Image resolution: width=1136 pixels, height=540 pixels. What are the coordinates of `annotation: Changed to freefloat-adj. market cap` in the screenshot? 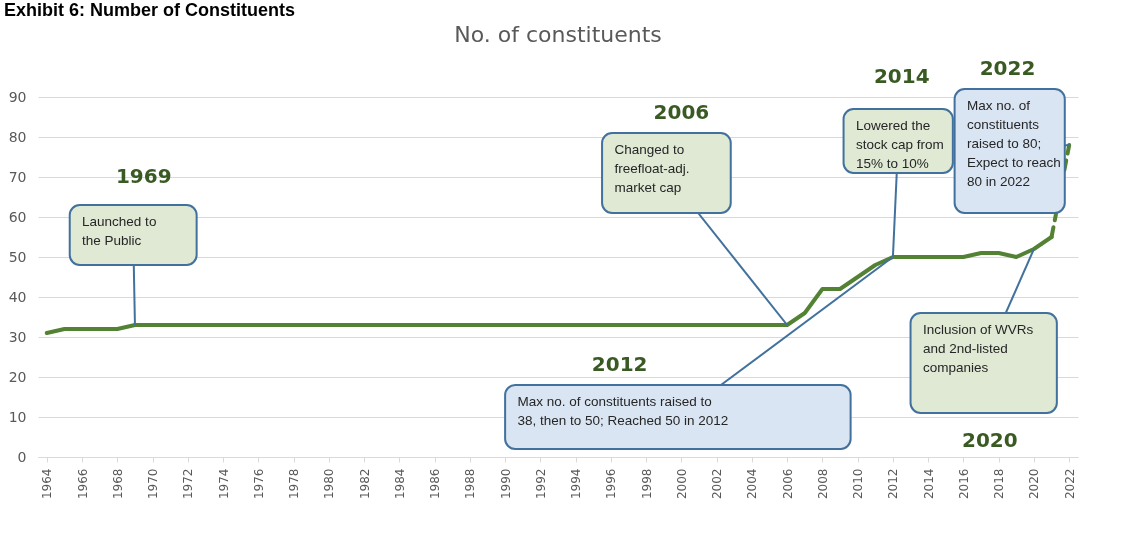 It's located at (652, 168).